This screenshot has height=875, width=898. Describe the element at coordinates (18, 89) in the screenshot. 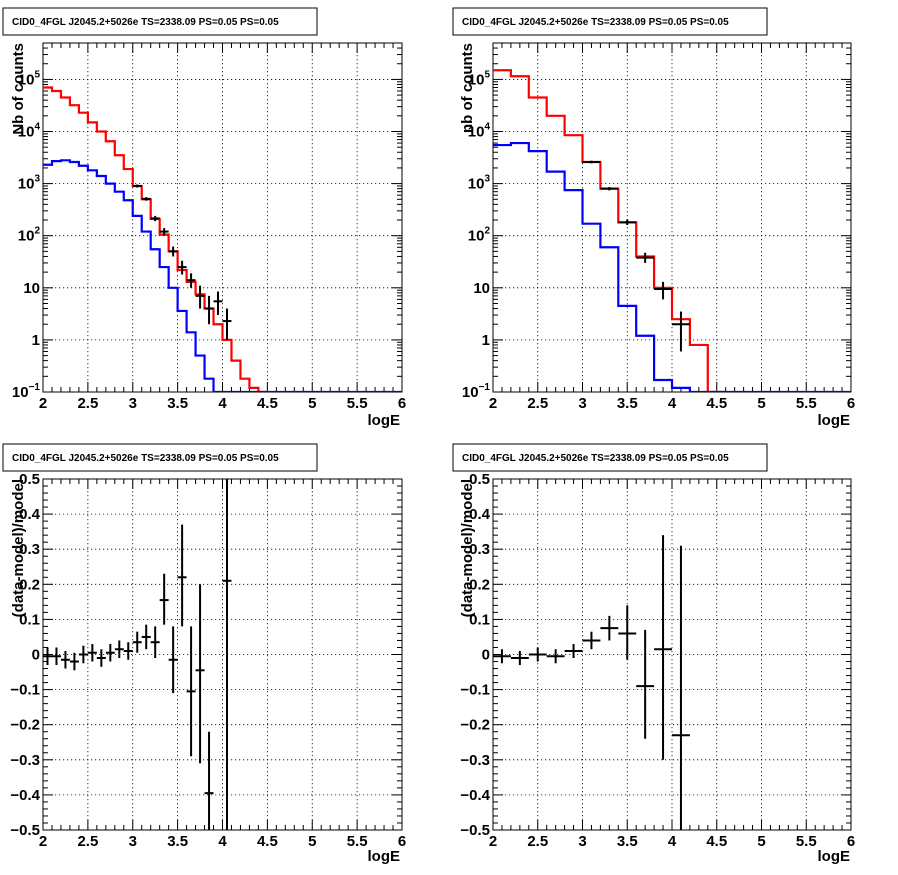

I see `y-axis-label: Nb of counts` at that location.